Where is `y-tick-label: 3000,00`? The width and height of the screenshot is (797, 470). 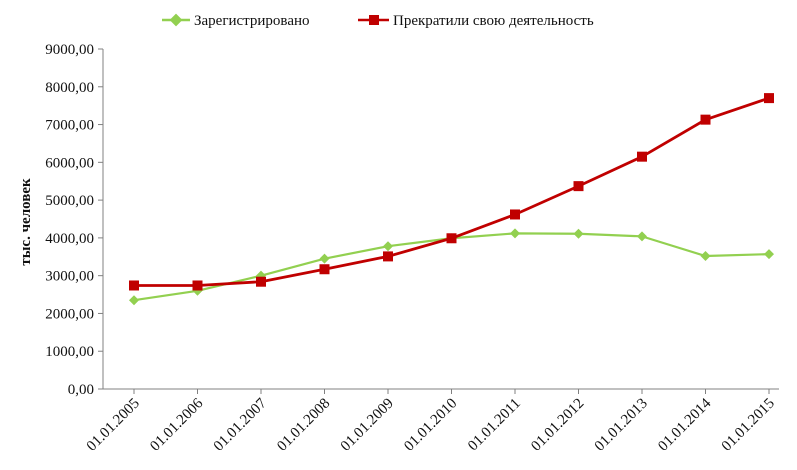
y-tick-label: 3000,00 is located at coordinates (69, 277).